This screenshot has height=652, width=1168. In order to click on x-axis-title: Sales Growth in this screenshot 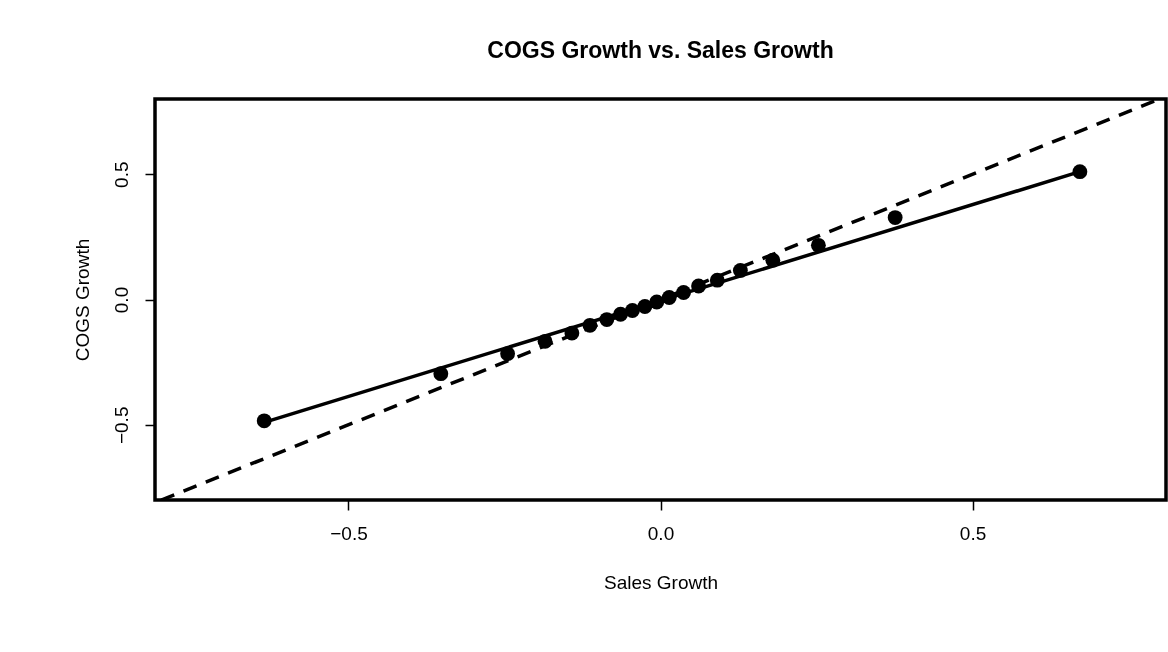, I will do `click(661, 582)`.